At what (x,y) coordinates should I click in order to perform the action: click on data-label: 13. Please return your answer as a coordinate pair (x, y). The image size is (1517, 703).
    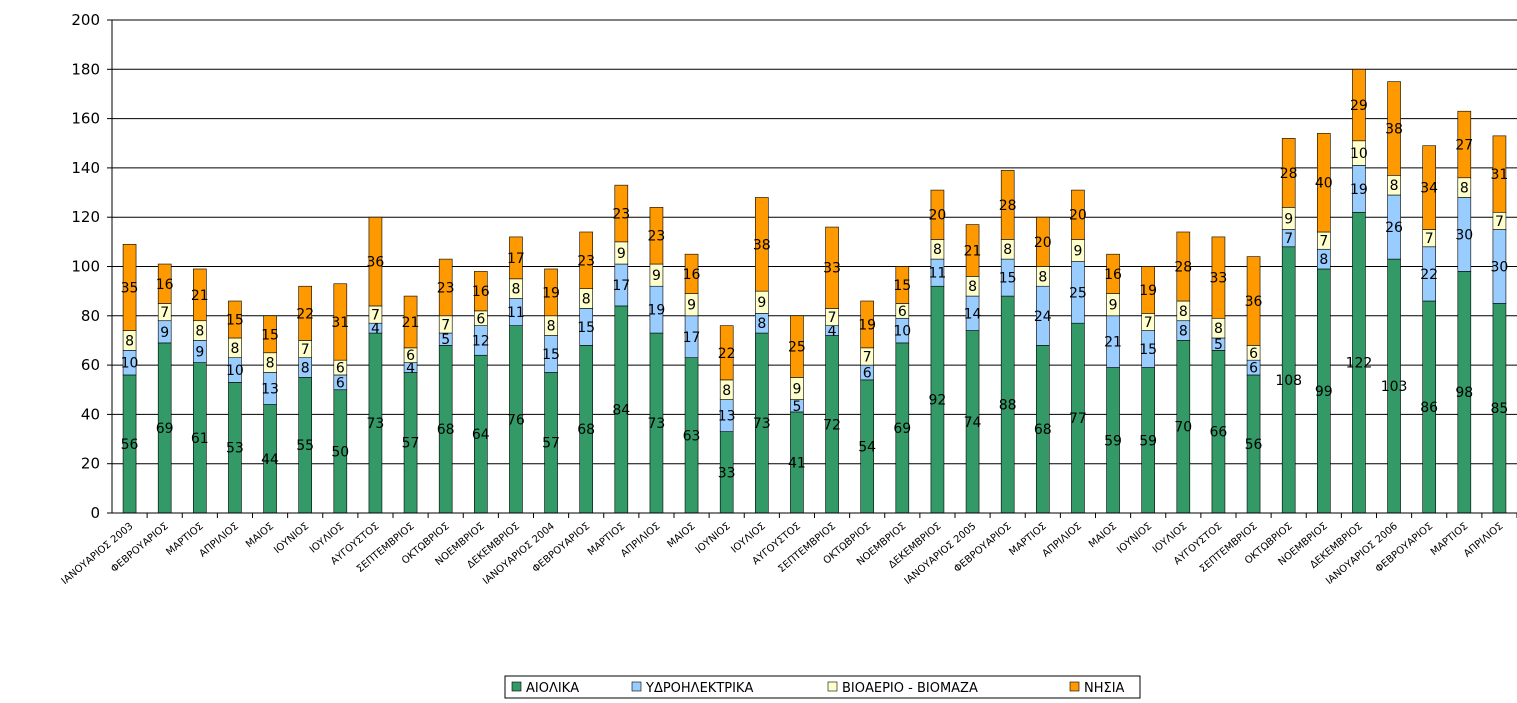
    Looking at the image, I should click on (270, 390).